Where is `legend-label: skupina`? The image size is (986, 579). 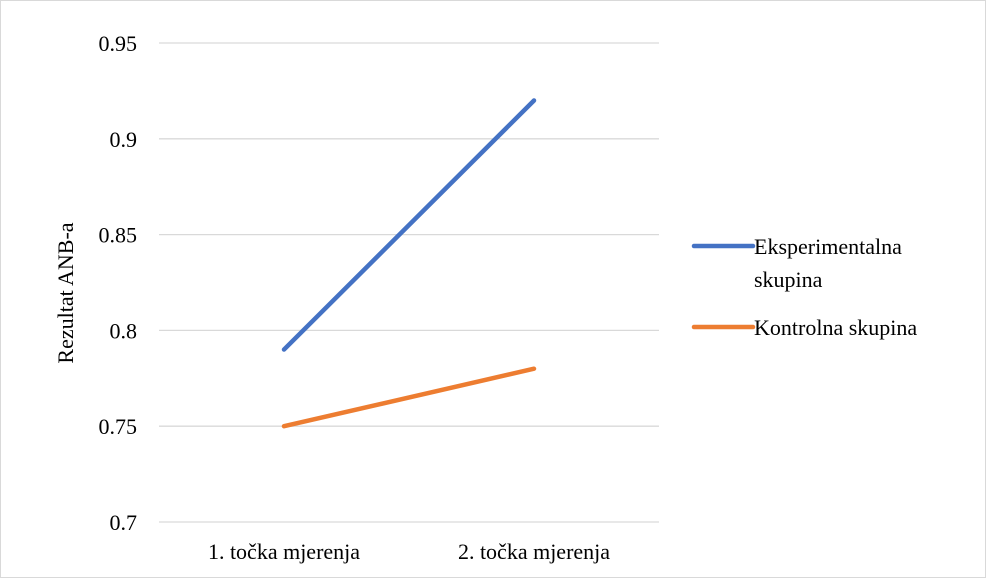 legend-label: skupina is located at coordinates (788, 279).